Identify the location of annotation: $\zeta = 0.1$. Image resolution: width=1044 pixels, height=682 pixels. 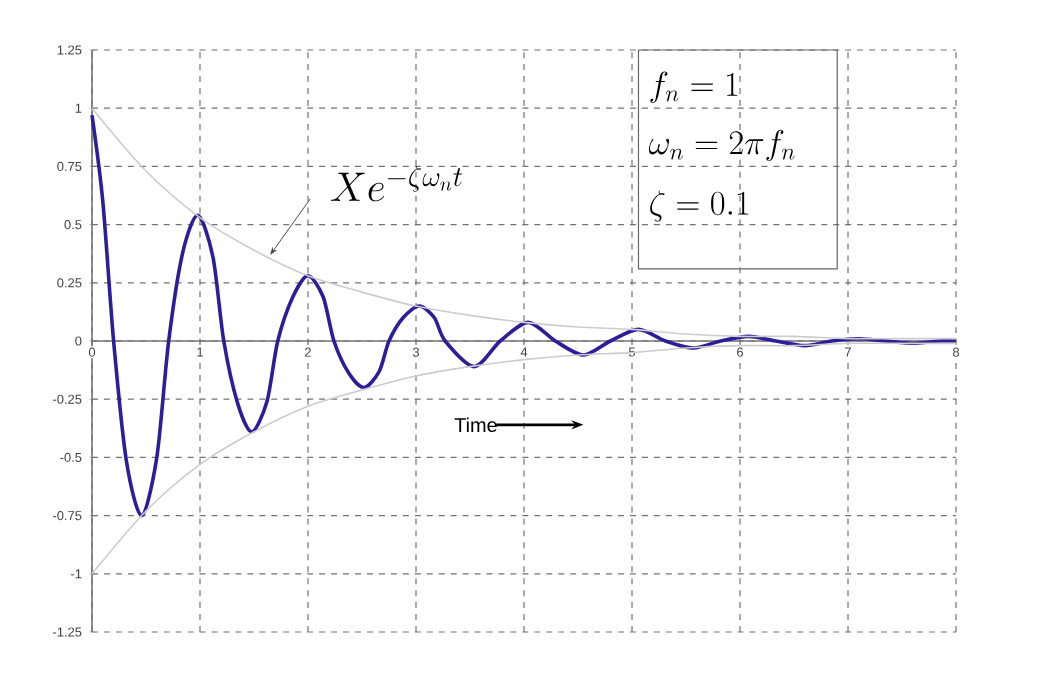
(699, 206).